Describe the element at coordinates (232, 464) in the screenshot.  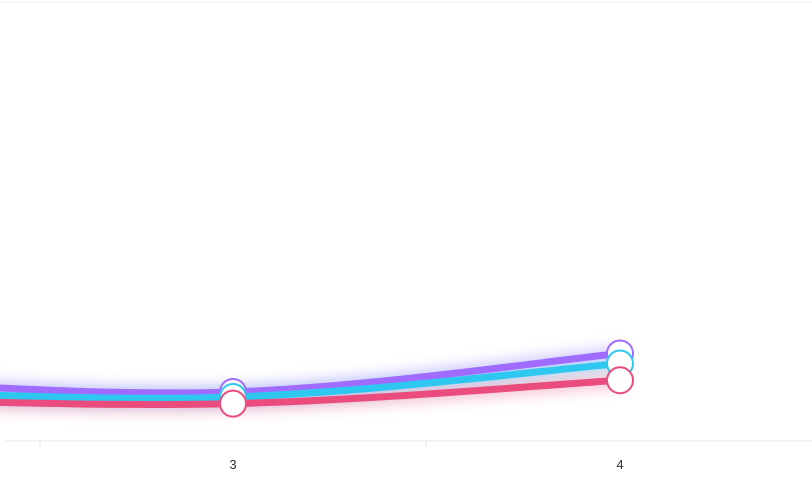
I see `x-tick-label: 3` at that location.